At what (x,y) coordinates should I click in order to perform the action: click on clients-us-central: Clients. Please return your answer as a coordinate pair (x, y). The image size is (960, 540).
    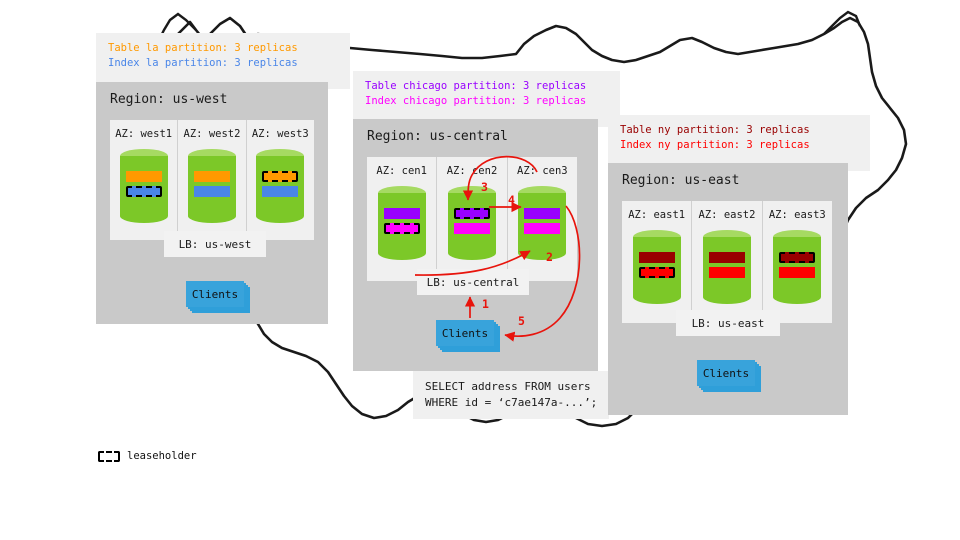
    Looking at the image, I should click on (468, 336).